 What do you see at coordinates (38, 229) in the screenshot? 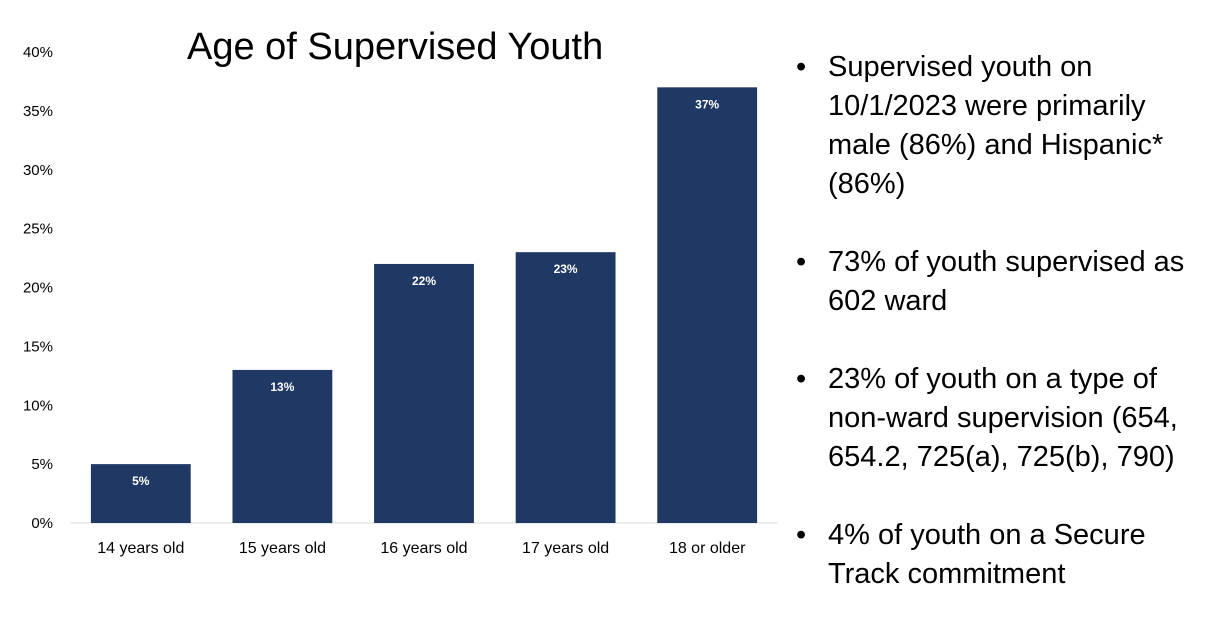
I see `y-tick-label: 25%` at bounding box center [38, 229].